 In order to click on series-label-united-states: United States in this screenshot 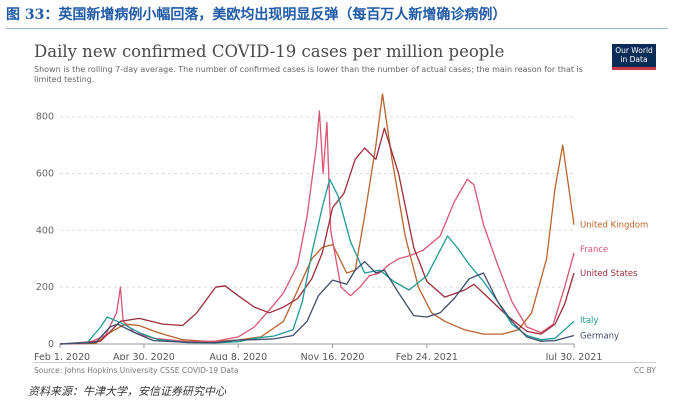, I will do `click(609, 274)`.